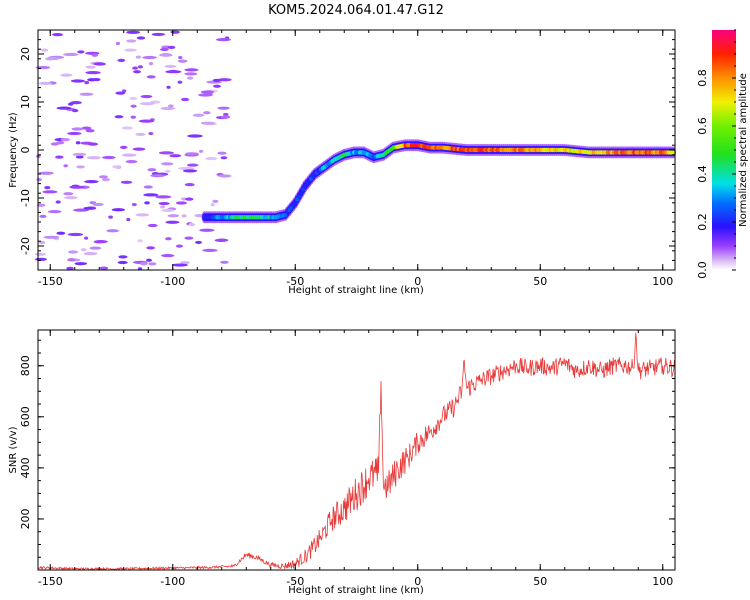 The height and width of the screenshot is (600, 750). I want to click on spectrogram-y-tick-label: 20, so click(25, 54).